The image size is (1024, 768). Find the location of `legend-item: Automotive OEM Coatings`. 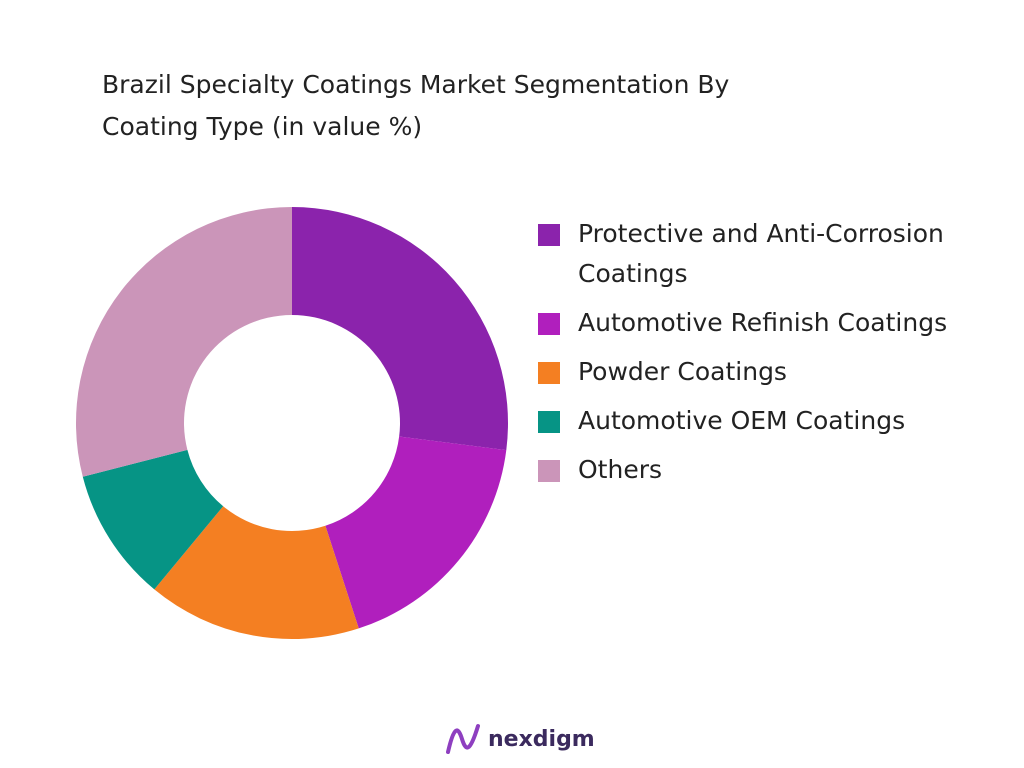

legend-item: Automotive OEM Coatings is located at coordinates (758, 421).